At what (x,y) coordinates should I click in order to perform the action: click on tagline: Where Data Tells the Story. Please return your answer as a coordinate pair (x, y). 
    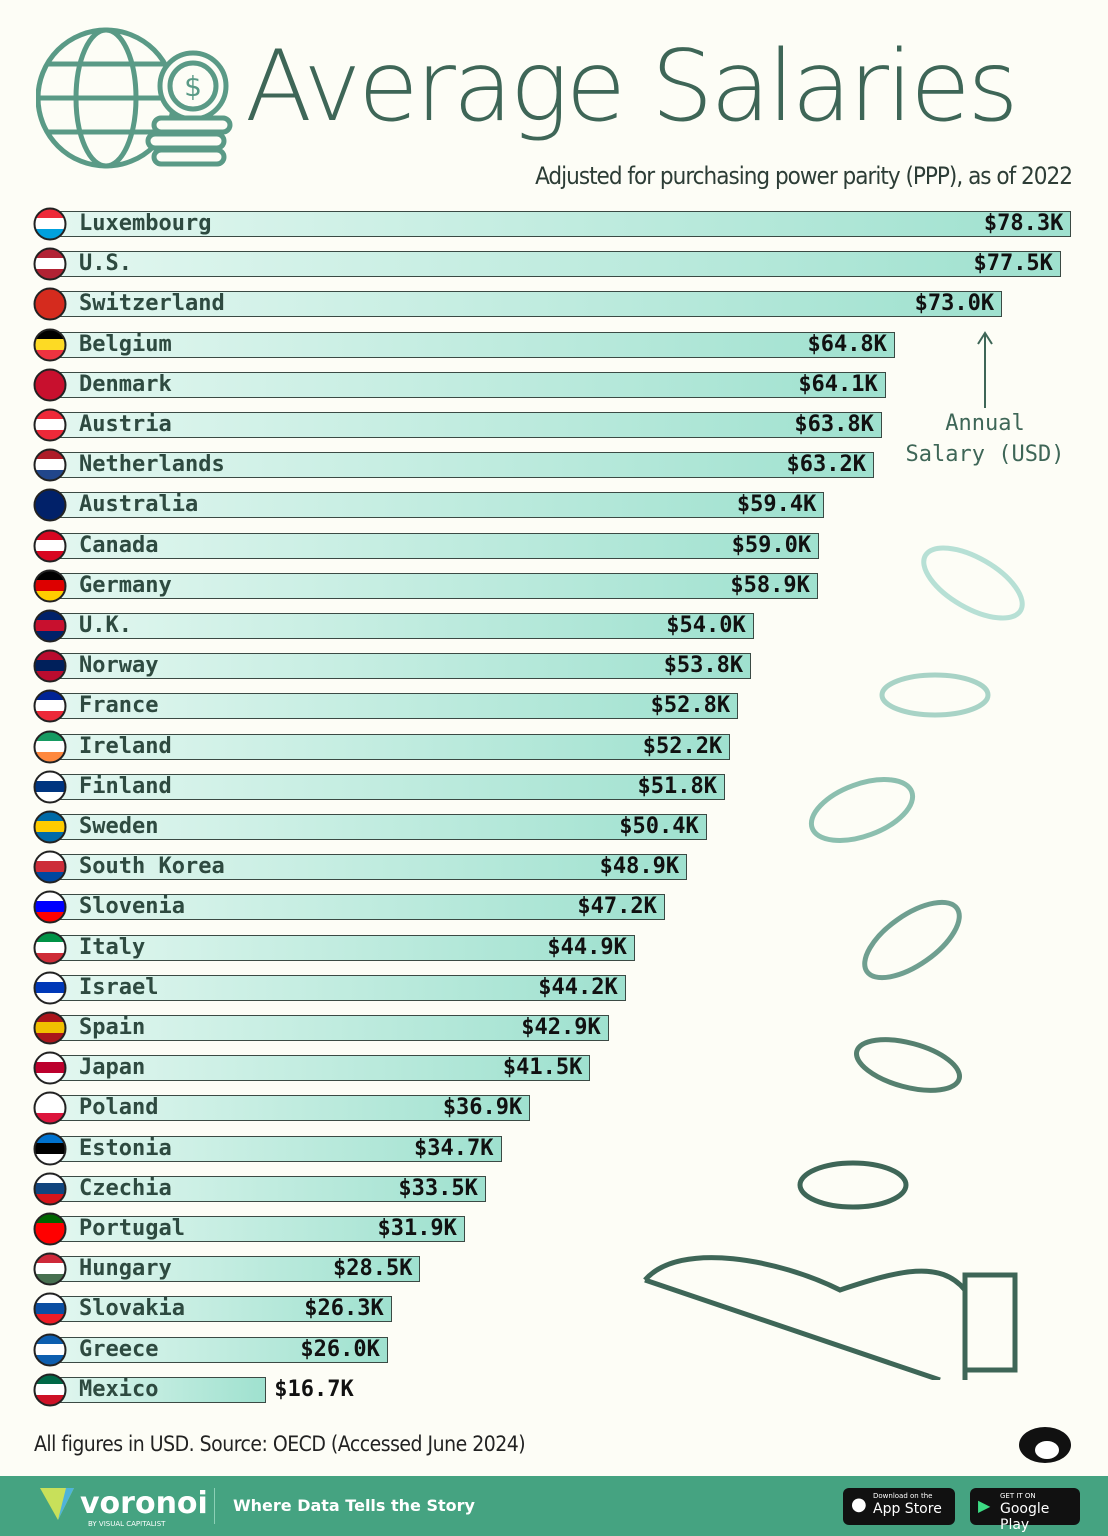
    Looking at the image, I should click on (354, 1505).